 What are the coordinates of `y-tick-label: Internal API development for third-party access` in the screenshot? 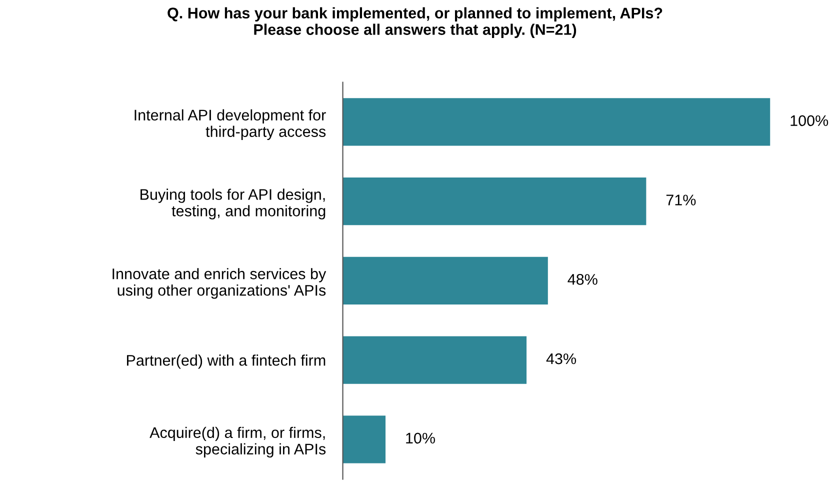 It's located at (230, 124).